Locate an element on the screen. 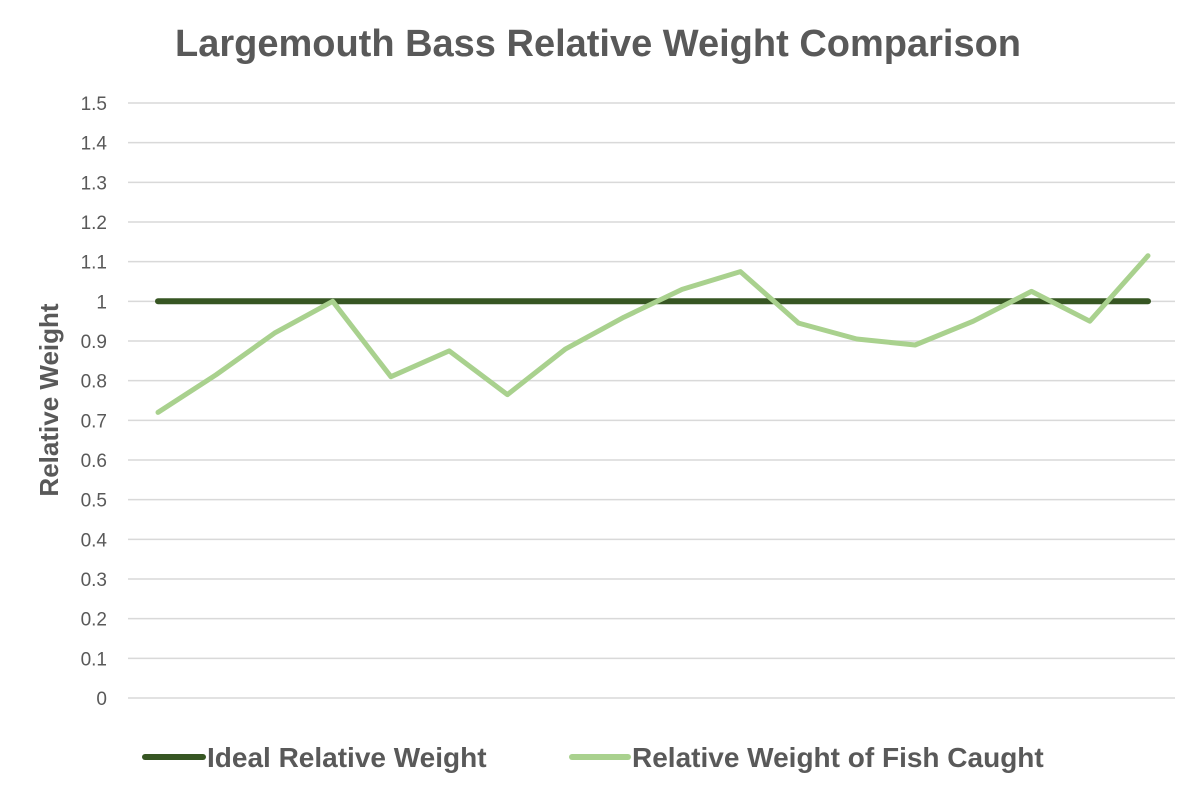 This screenshot has width=1200, height=805. y-tick-label: 0.7 is located at coordinates (94, 421).